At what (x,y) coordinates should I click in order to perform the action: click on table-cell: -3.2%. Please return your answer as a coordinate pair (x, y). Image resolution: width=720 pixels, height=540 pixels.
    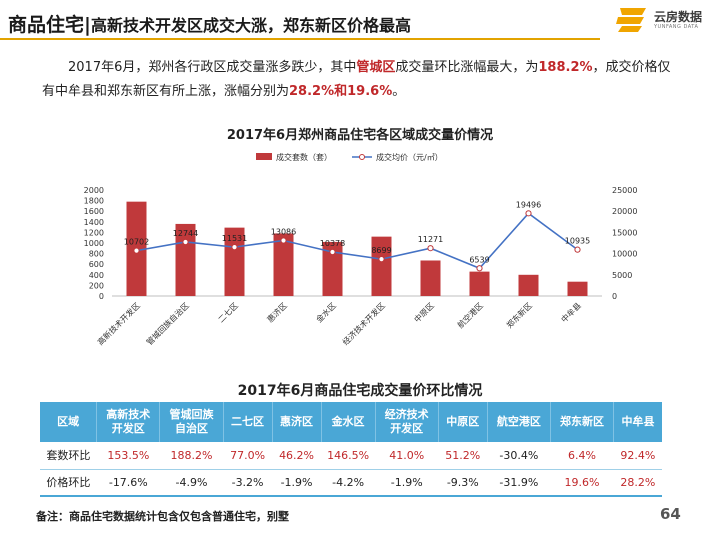
    Looking at the image, I should click on (248, 483).